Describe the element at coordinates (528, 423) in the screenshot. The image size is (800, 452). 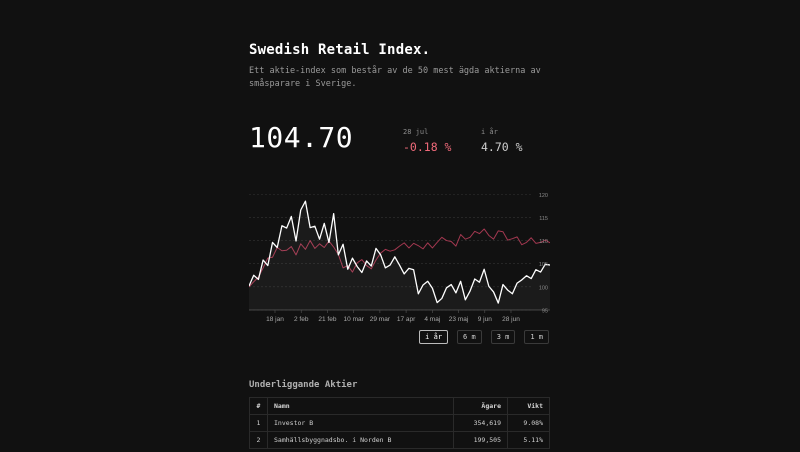
I see `row-weight: 9.08%` at that location.